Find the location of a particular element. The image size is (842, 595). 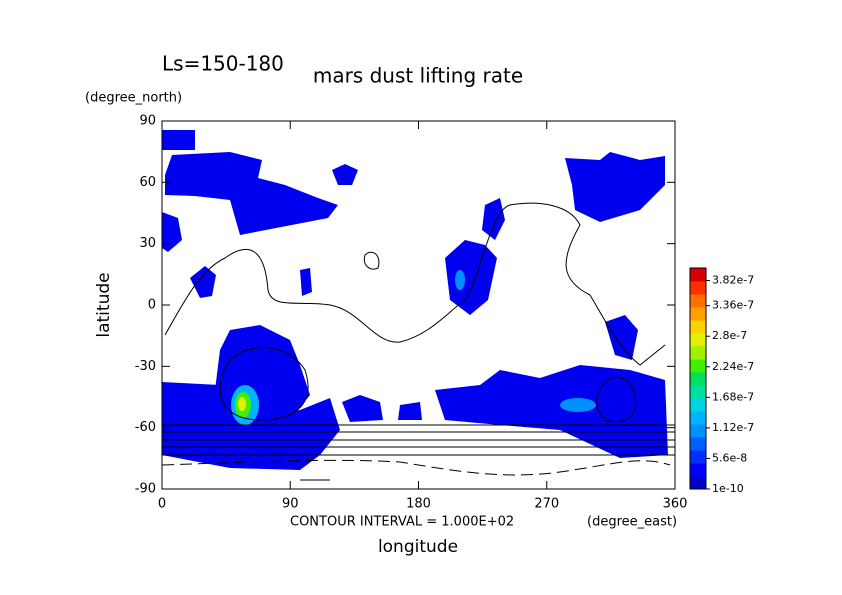

y-tick-label: 0 is located at coordinates (152, 305).